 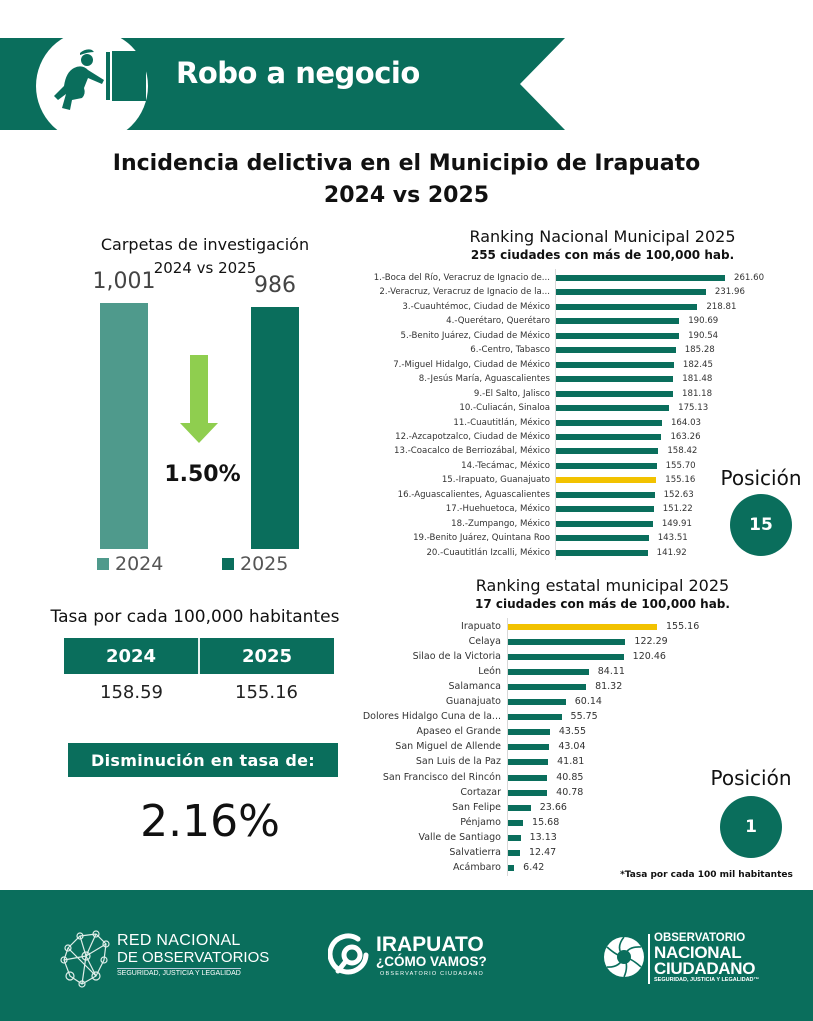 What do you see at coordinates (649, 959) in the screenshot?
I see `logo3-divider` at bounding box center [649, 959].